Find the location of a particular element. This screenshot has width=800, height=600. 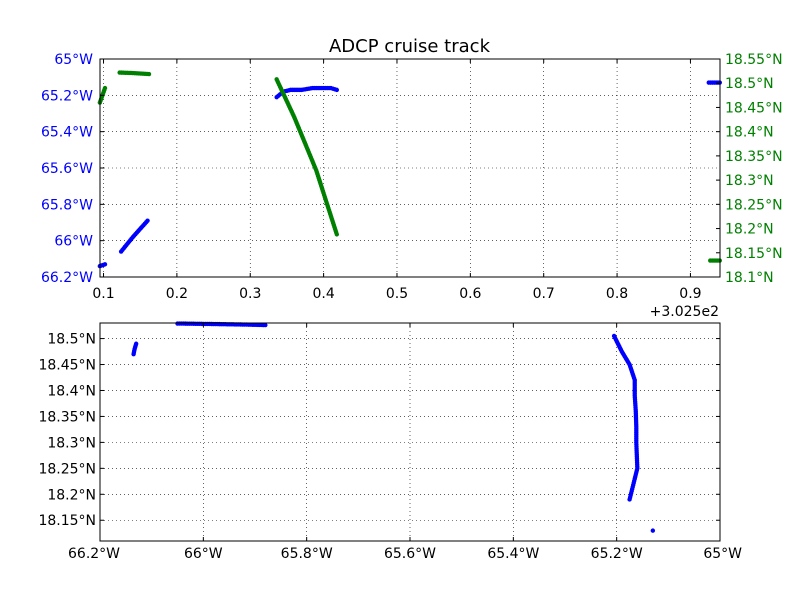

y-left-tick-label: 65.8°W is located at coordinates (67, 205).